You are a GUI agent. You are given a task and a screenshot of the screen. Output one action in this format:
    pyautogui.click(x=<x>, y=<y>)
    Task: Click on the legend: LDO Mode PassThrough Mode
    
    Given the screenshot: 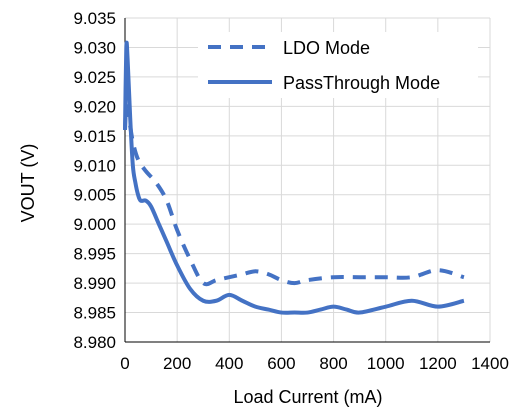 What is the action you would take?
    pyautogui.click(x=338, y=65)
    